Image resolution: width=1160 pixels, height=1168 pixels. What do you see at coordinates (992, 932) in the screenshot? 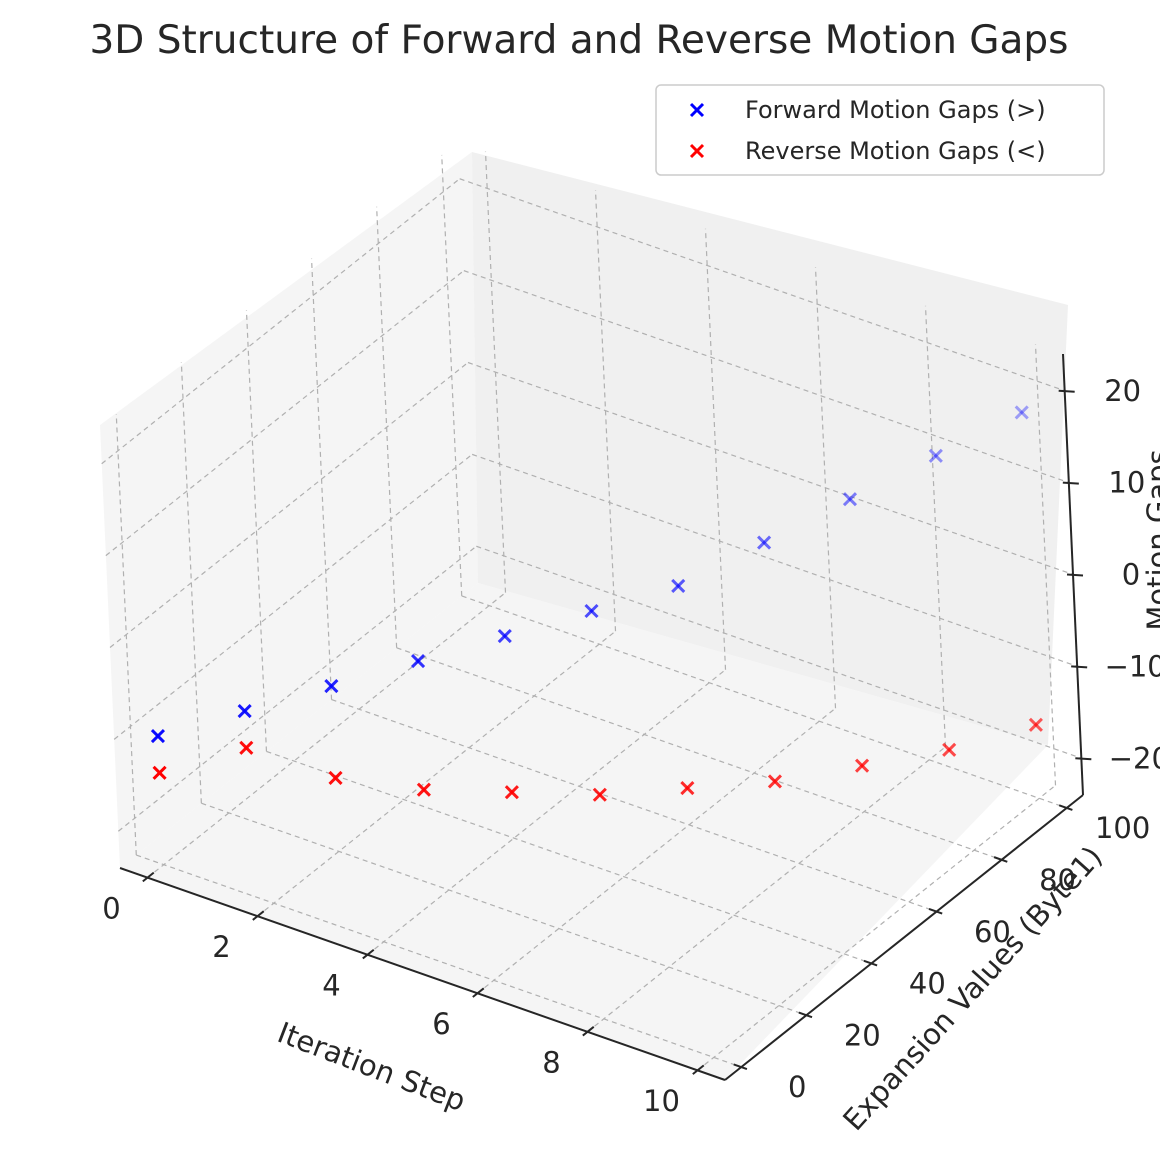
I see `y-tick-label: 60` at bounding box center [992, 932].